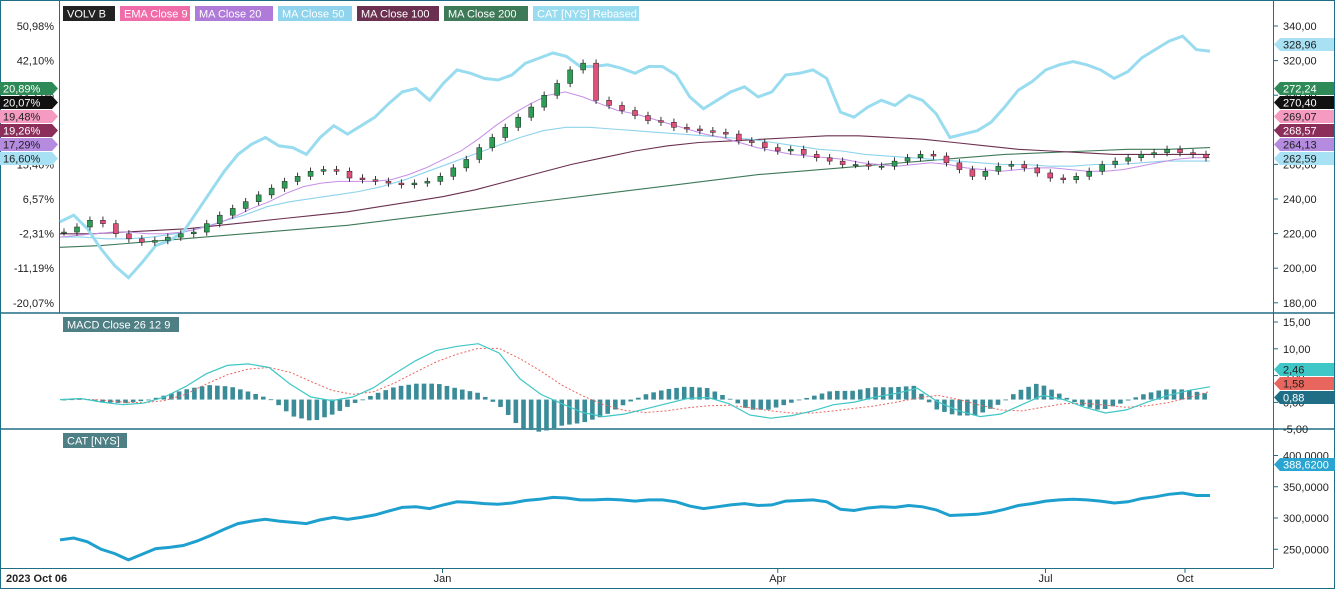  I want to click on right-badge: 328,96, so click(1304, 45).